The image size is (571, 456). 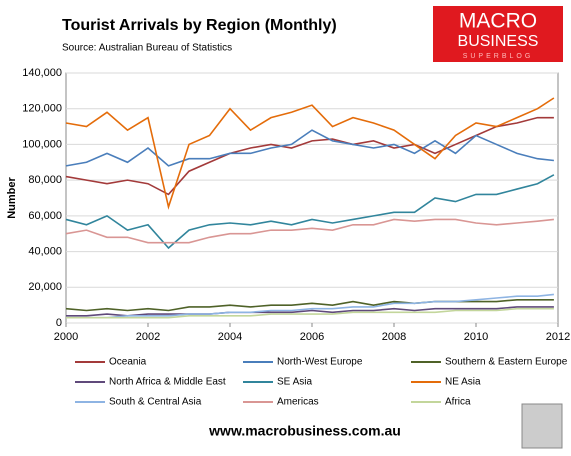 What do you see at coordinates (59, 323) in the screenshot?
I see `y-tick-label: 0` at bounding box center [59, 323].